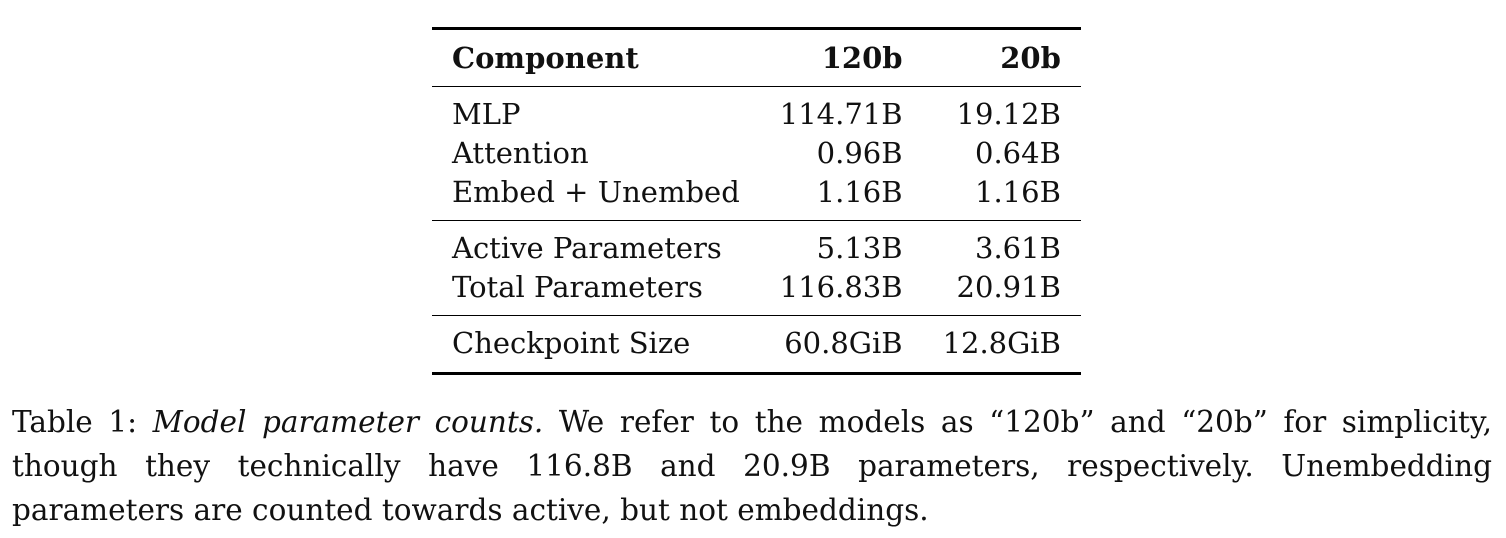 This screenshot has height=538, width=1506. What do you see at coordinates (486, 114) in the screenshot?
I see `row-label: MLP` at bounding box center [486, 114].